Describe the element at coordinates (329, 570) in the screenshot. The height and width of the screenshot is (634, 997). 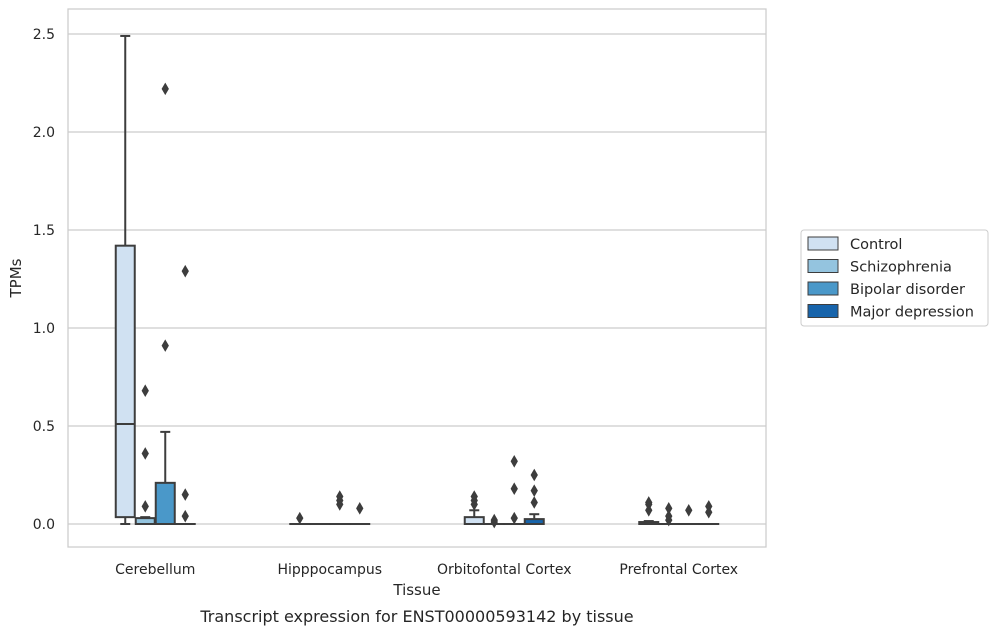
I see `x-tick-label: Hipppocampus` at that location.